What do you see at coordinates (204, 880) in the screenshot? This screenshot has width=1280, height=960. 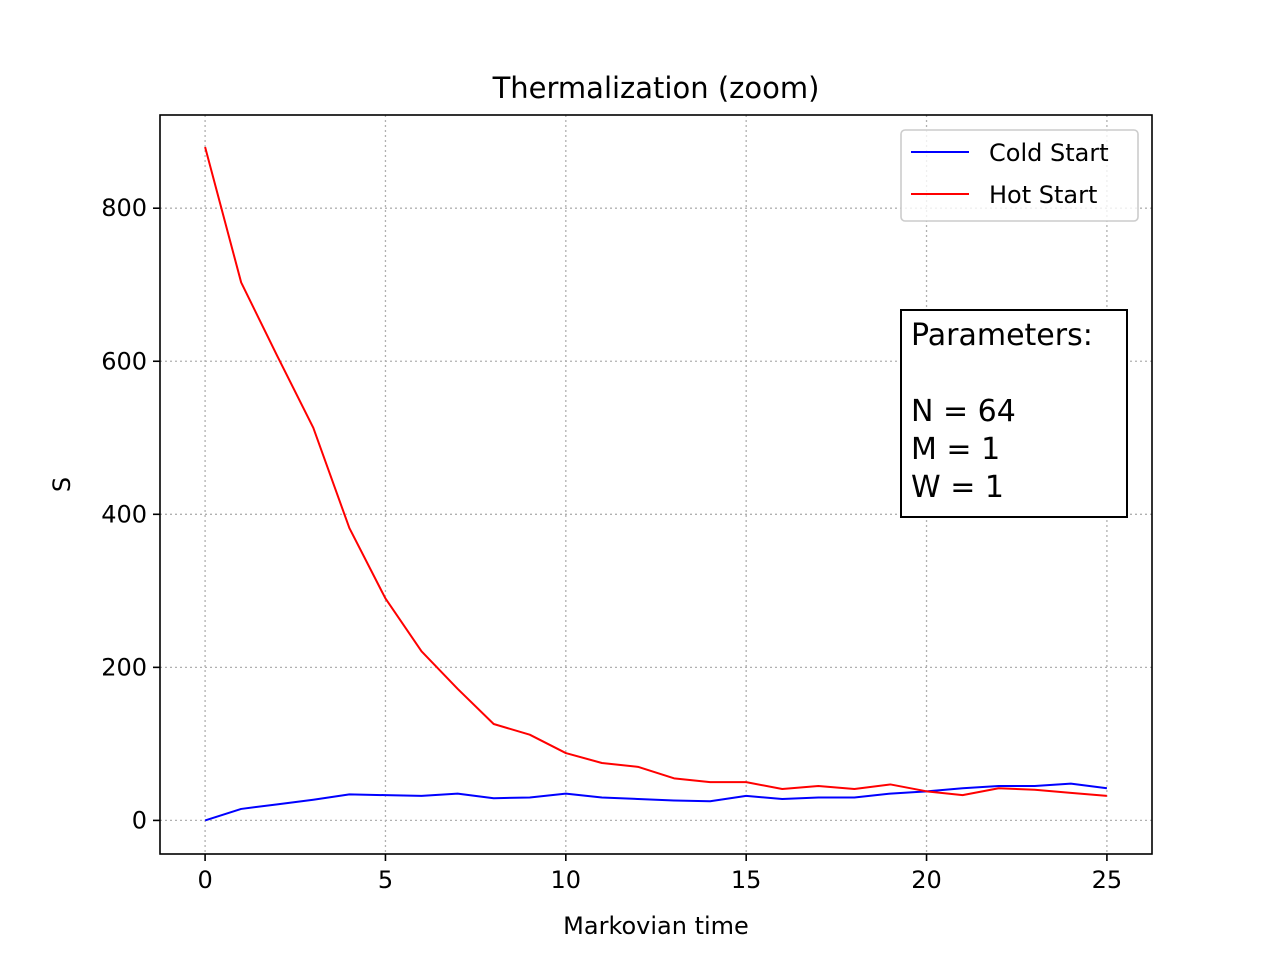 I see `x-tick-label: 0` at bounding box center [204, 880].